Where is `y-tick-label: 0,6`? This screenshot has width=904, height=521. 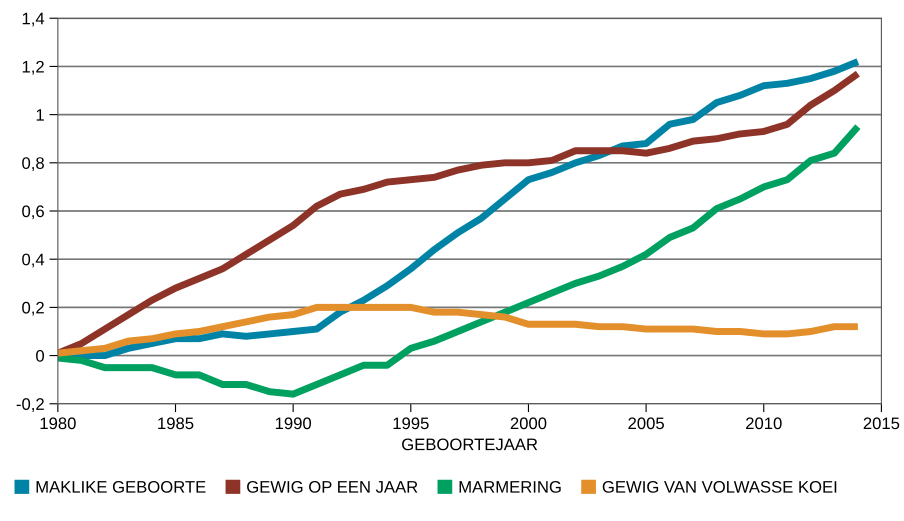
y-tick-label: 0,6 is located at coordinates (33, 212).